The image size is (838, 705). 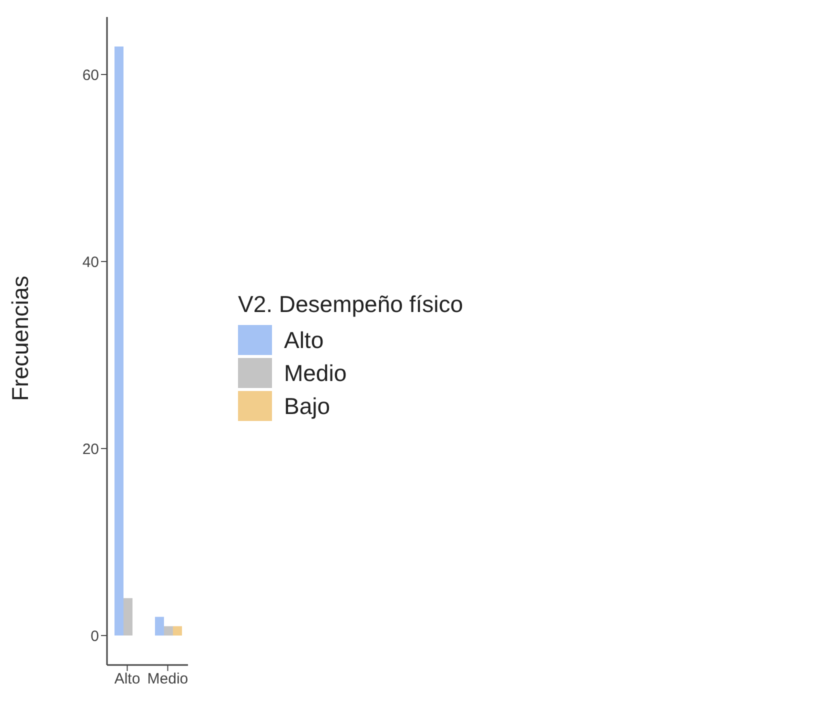 What do you see at coordinates (350, 304) in the screenshot?
I see `legend-title: V2. Desempeño físico` at bounding box center [350, 304].